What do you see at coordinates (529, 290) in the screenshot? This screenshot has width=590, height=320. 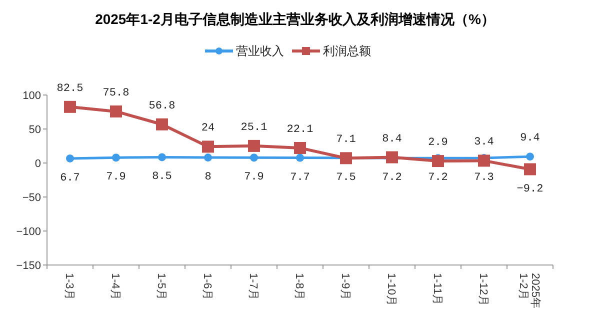 I see `x-tick-label: 2025年 1-2月` at bounding box center [529, 290].